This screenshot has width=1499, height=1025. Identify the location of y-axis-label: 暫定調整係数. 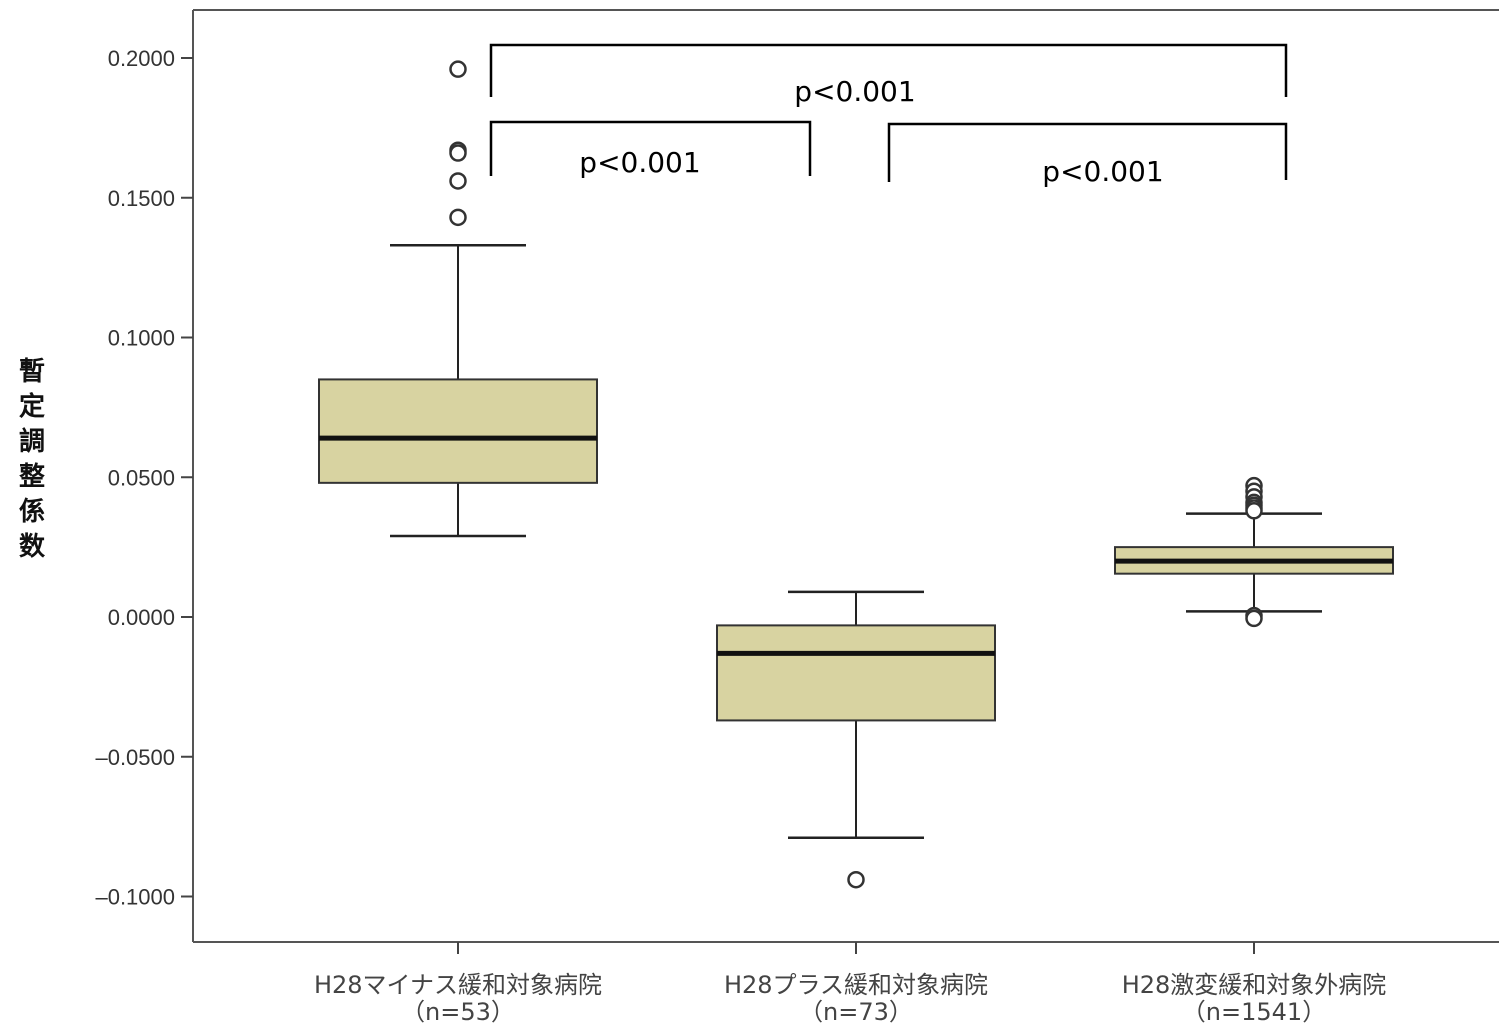
(32, 460).